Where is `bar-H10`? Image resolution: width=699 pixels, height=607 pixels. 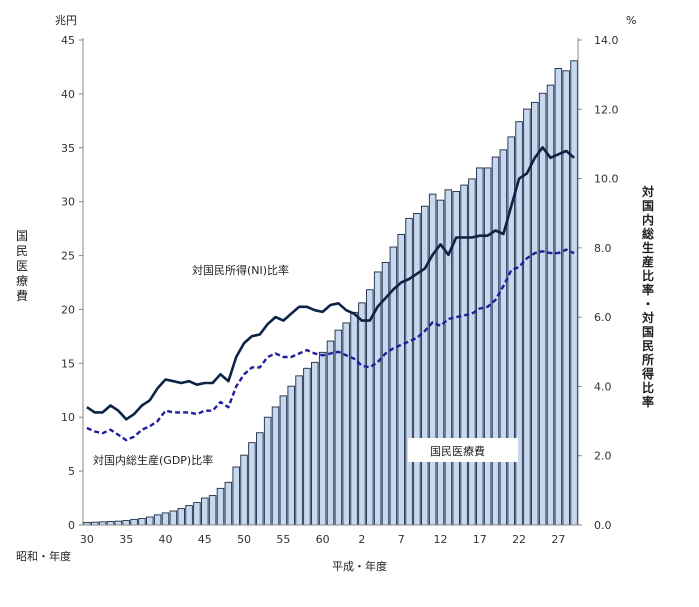 bar-H10 is located at coordinates (425, 365).